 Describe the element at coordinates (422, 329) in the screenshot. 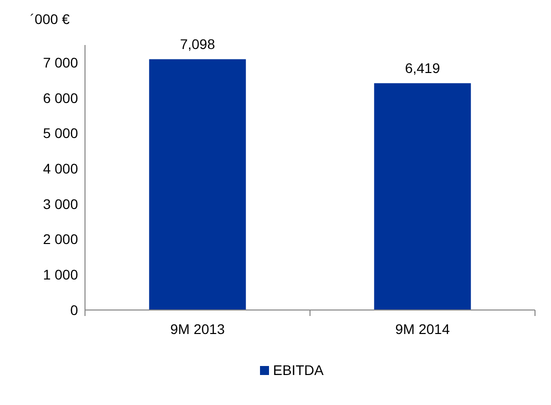

I see `x-tick-label: 9M 2014` at that location.